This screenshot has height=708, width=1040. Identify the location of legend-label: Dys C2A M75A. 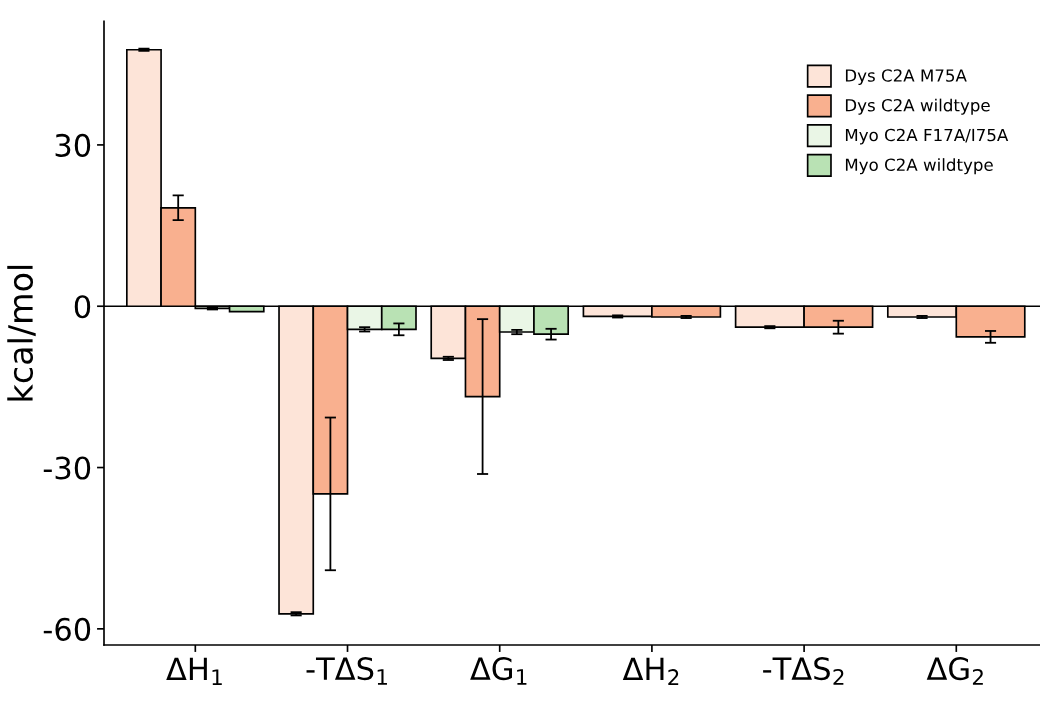
(906, 77).